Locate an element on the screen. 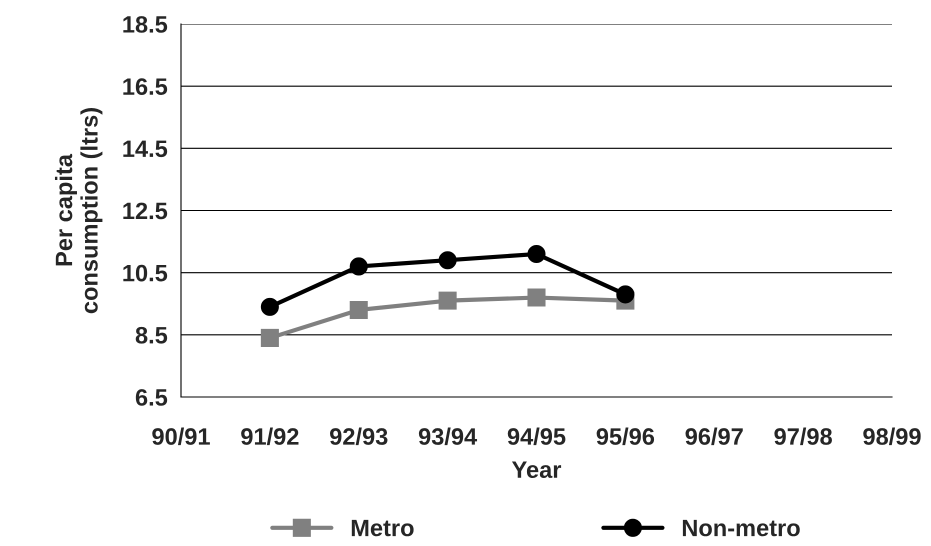  y-tick-label: 12.5 is located at coordinates (145, 211).